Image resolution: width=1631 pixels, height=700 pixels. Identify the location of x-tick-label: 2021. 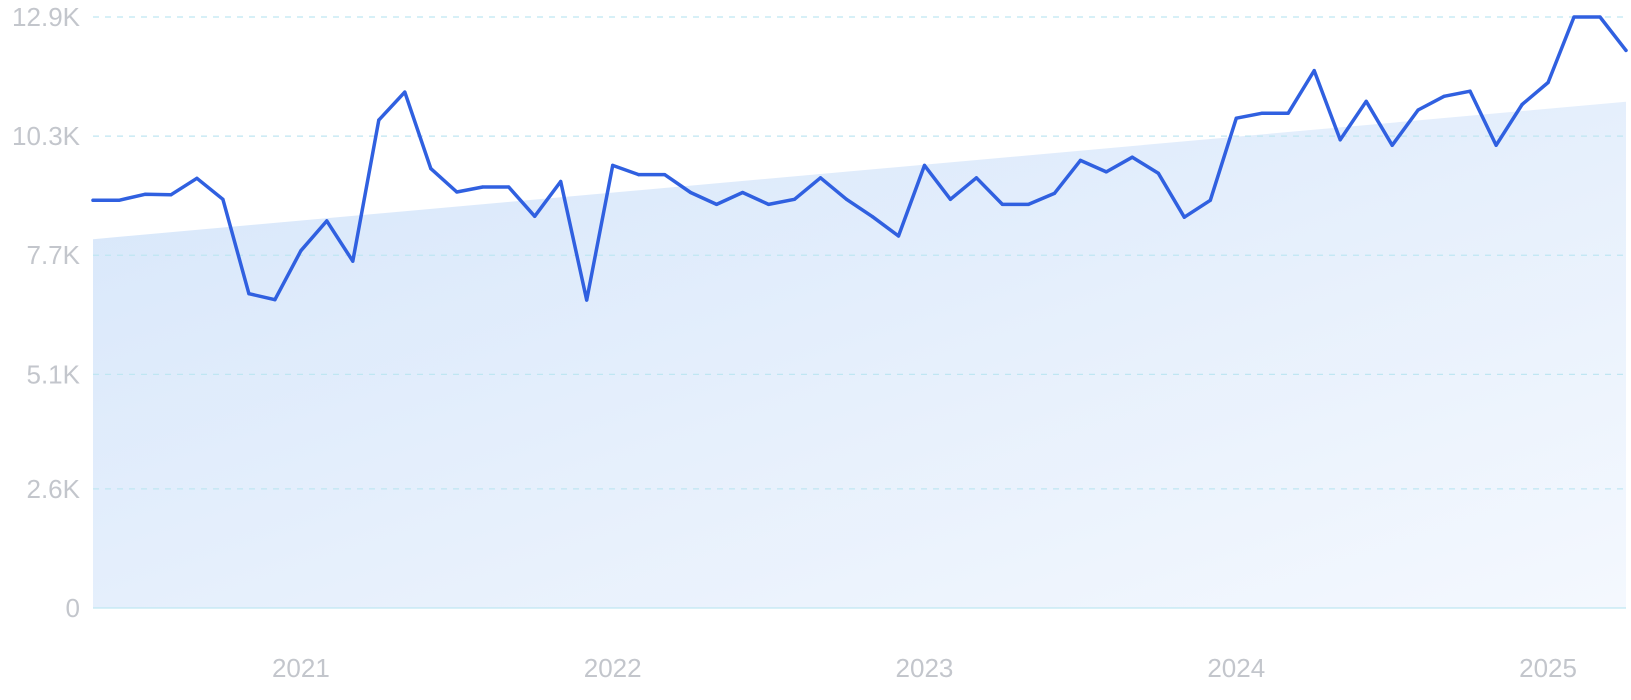
(301, 668).